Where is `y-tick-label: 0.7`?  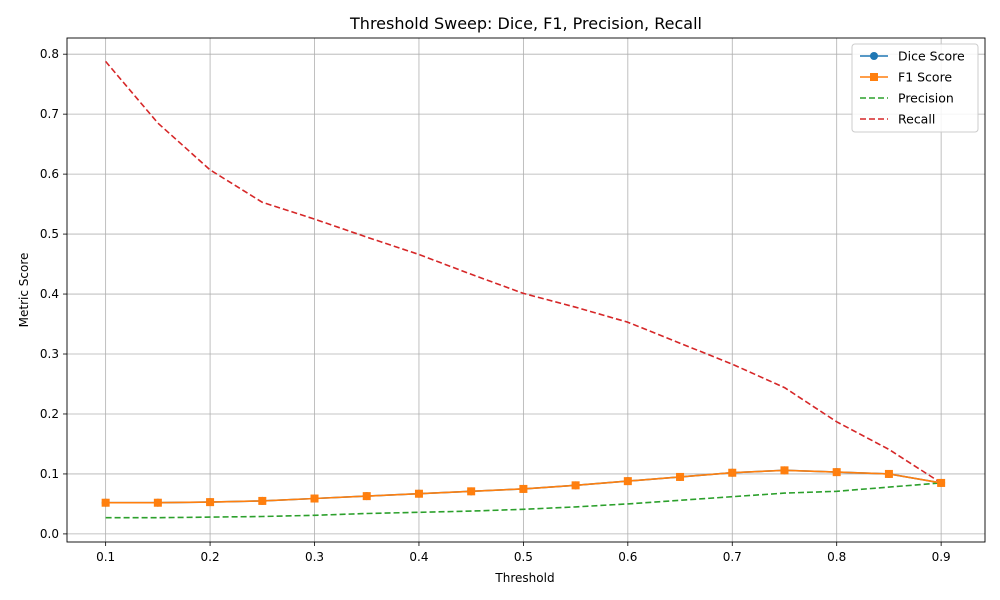 y-tick-label: 0.7 is located at coordinates (49, 114).